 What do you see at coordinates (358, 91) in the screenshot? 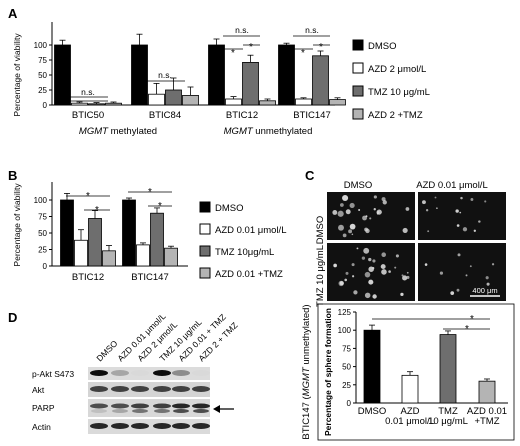
I see `legend-a-swatch-tmz` at bounding box center [358, 91].